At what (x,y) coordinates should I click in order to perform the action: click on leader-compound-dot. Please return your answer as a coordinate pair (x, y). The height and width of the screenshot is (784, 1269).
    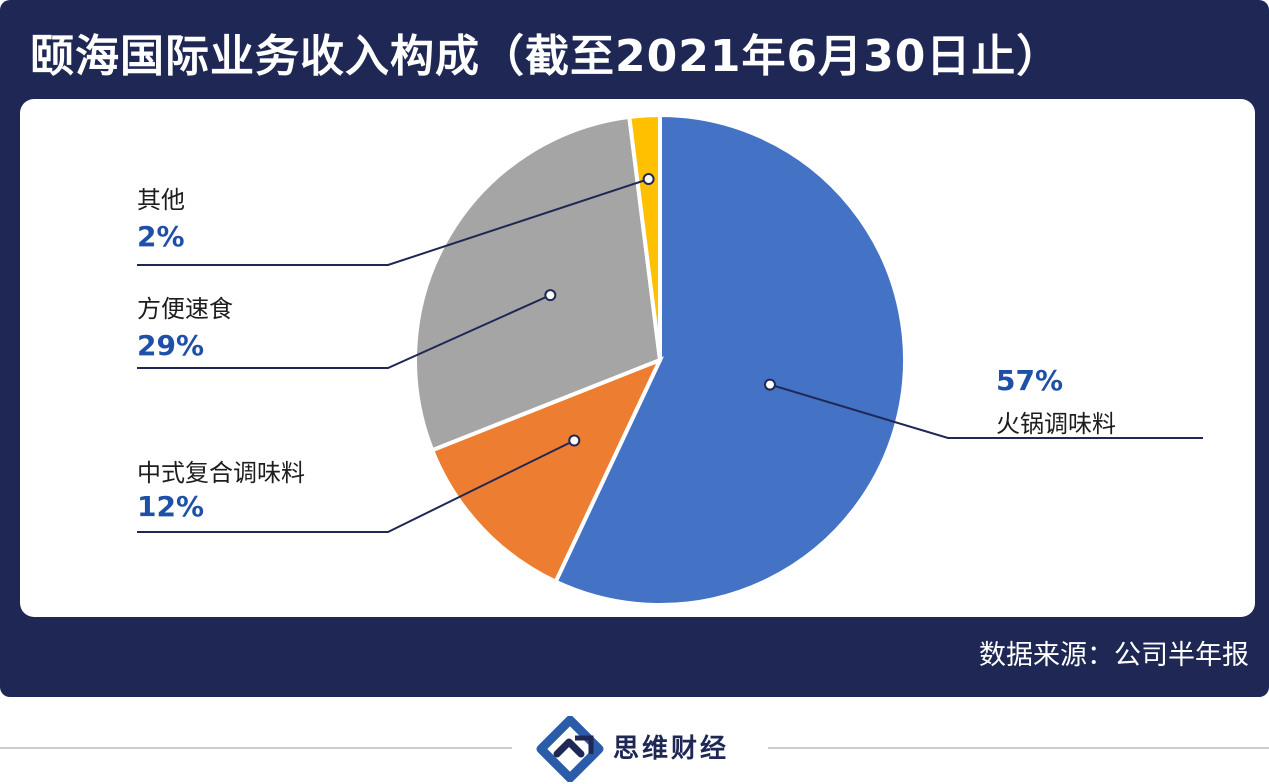
    Looking at the image, I should click on (574, 440).